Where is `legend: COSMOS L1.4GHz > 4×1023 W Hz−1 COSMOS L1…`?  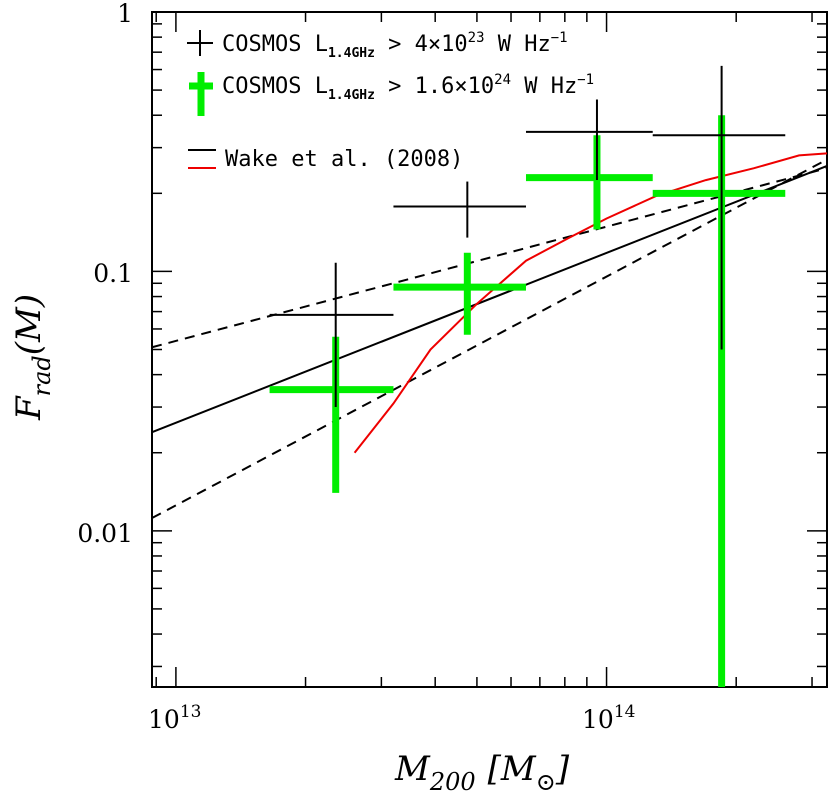 legend: COSMOS L1.4GHz > 4×1023 W Hz−1 COSMOS L1… is located at coordinates (390, 101).